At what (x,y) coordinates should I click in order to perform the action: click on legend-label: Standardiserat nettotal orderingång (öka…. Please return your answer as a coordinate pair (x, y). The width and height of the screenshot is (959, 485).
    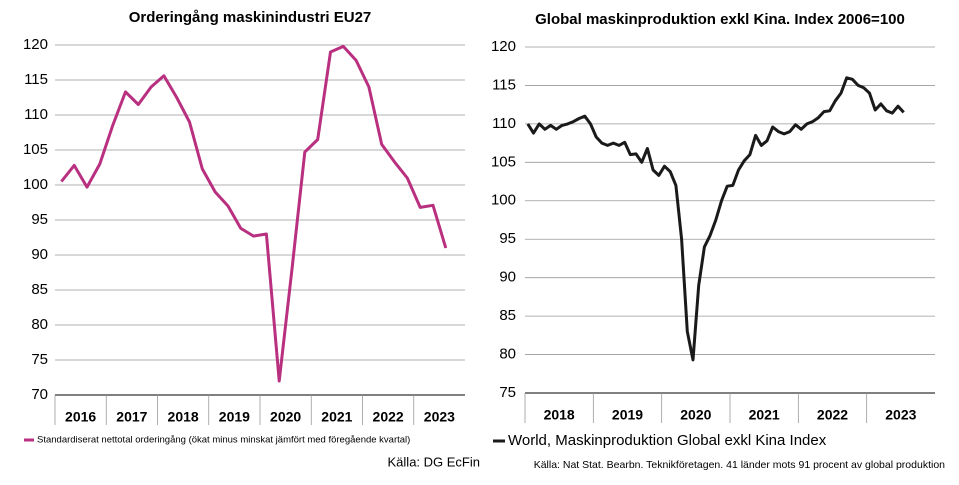
    Looking at the image, I should click on (223, 440).